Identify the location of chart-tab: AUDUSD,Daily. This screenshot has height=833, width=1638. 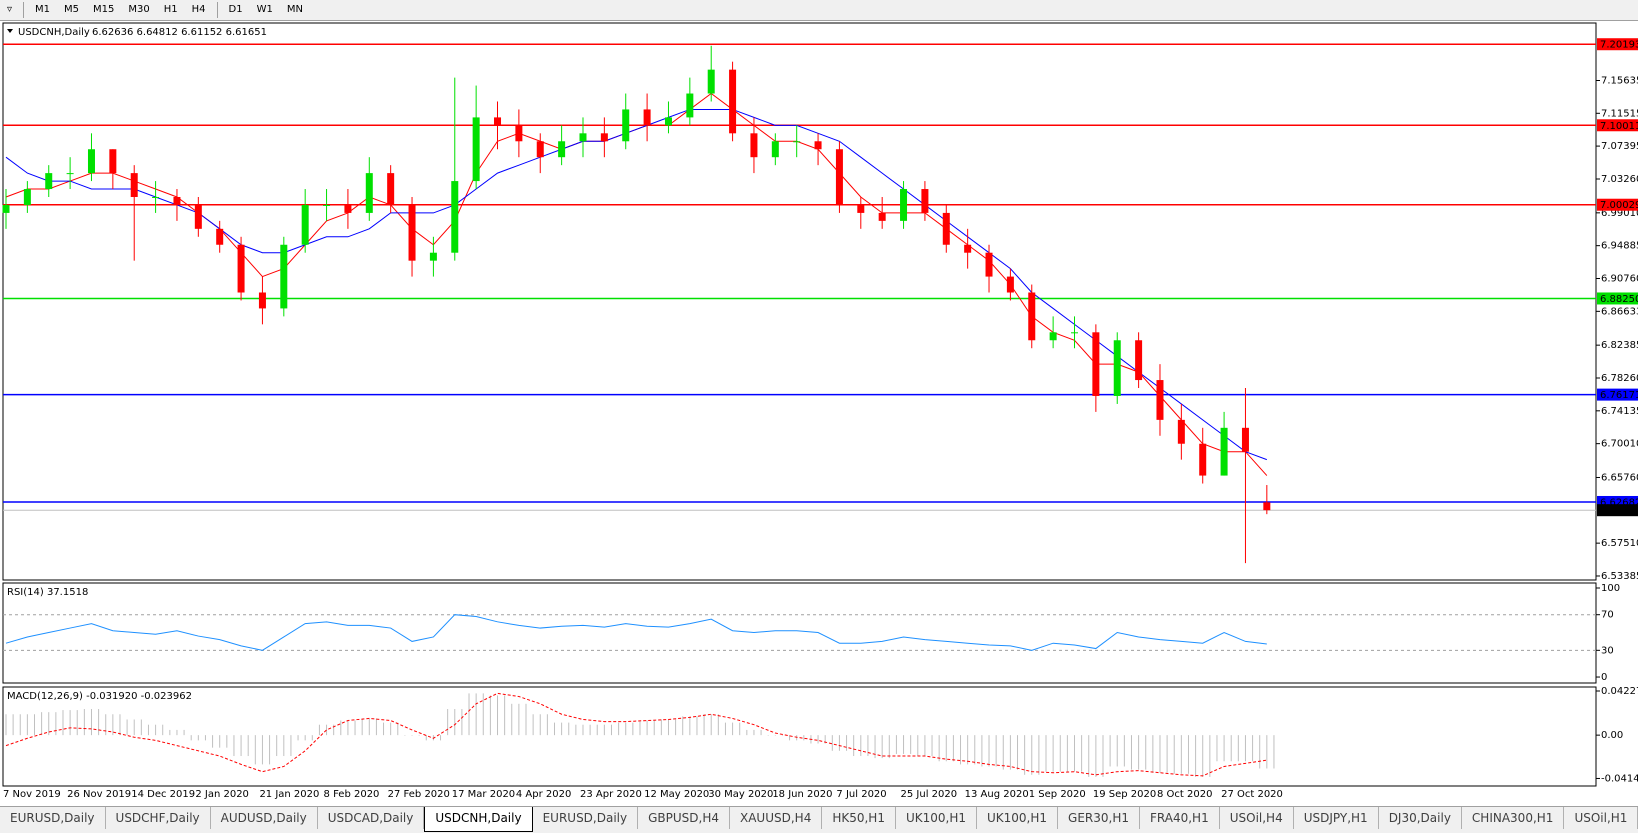
(264, 818).